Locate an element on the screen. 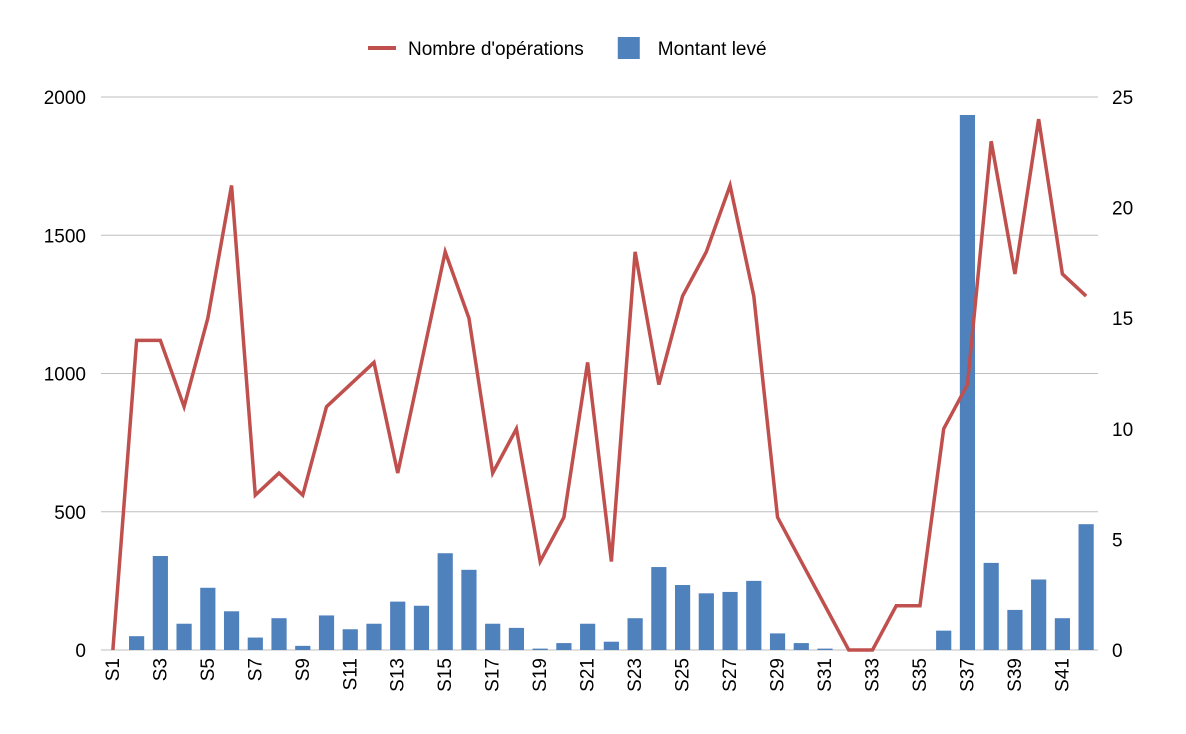 The image size is (1186, 734). right-tick-label: 5 is located at coordinates (1117, 540).